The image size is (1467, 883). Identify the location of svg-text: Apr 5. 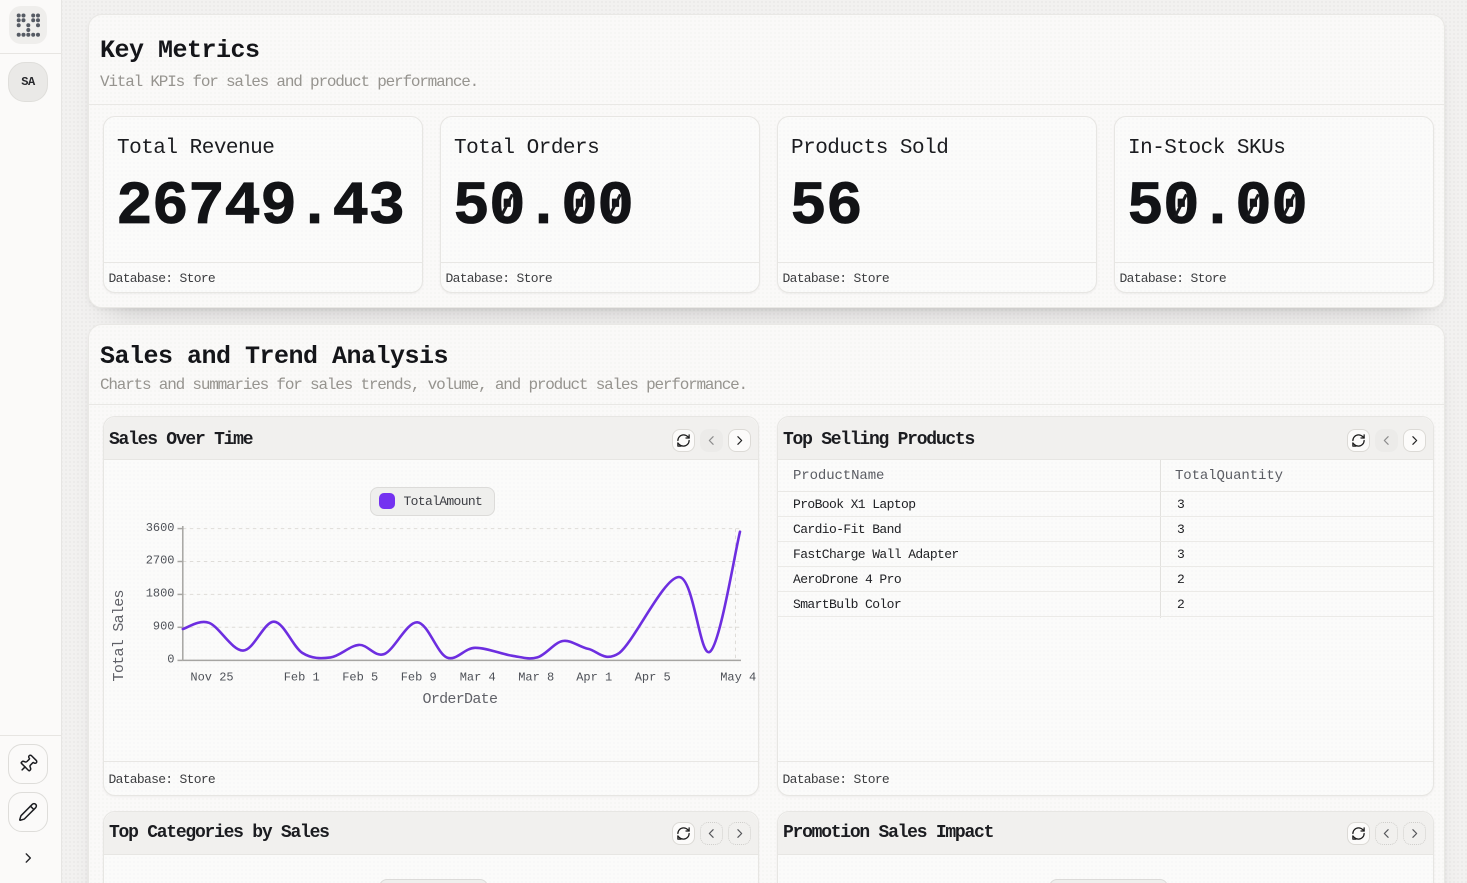
(653, 678).